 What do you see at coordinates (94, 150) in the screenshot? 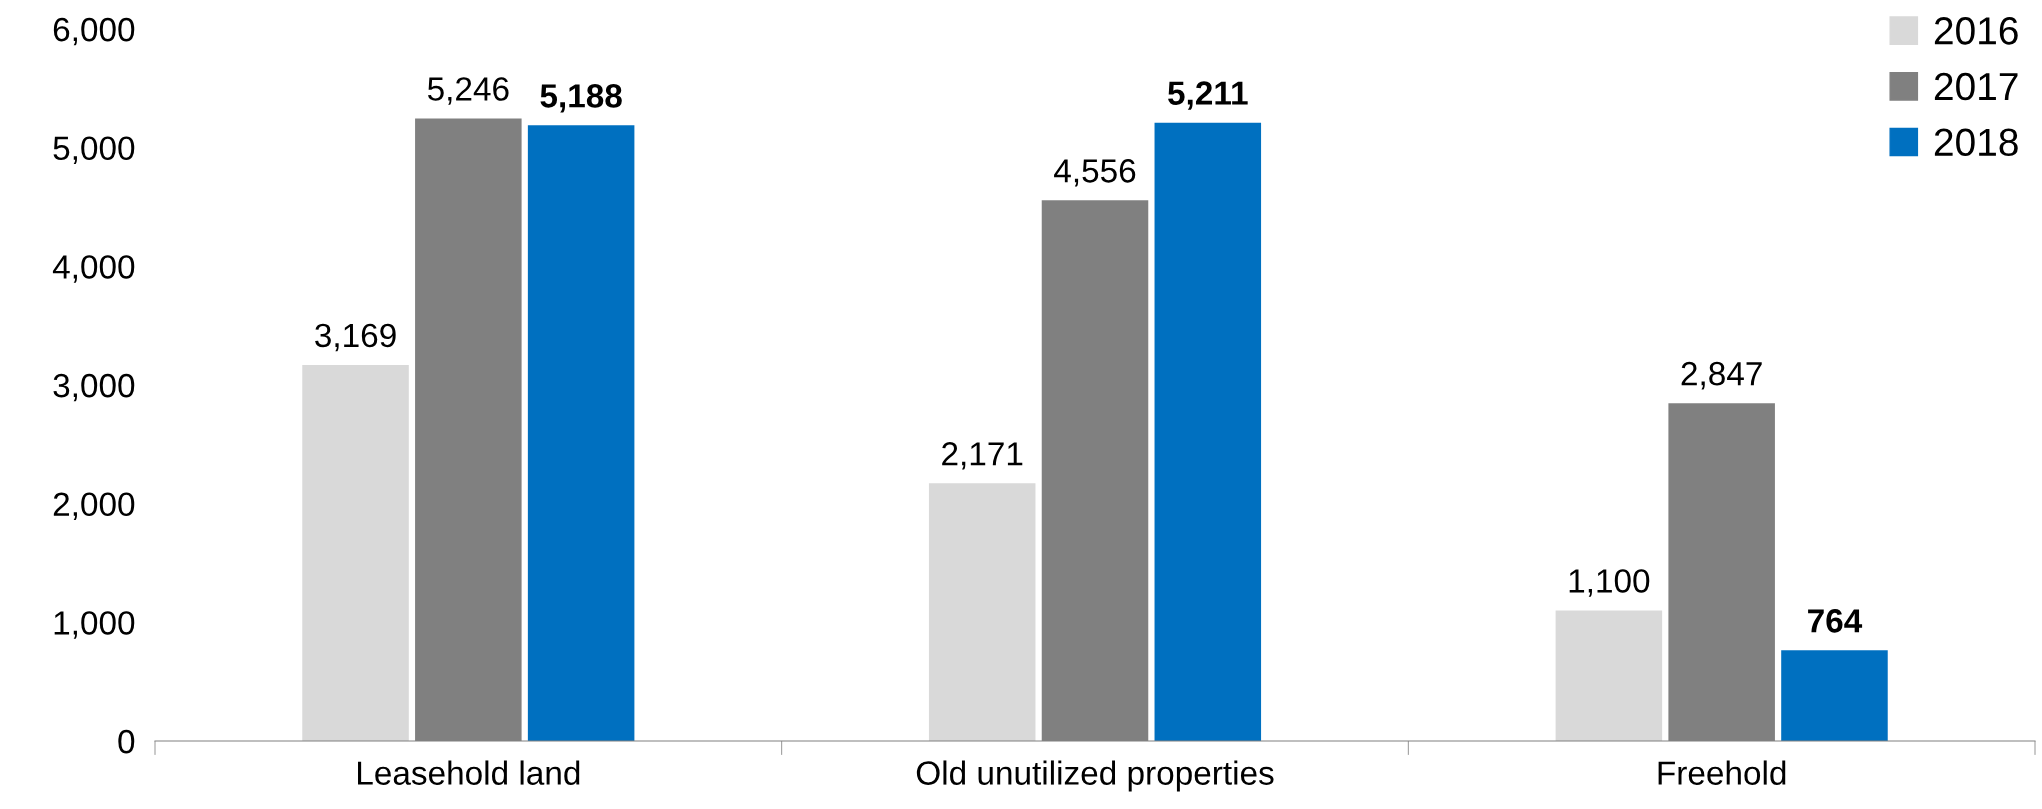
I see `y-tick-label: 5,000` at bounding box center [94, 150].